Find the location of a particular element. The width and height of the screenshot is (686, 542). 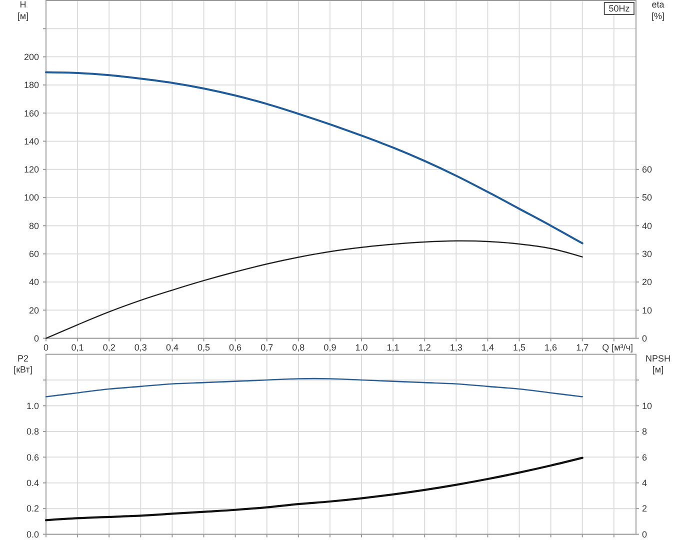

annotation: 50Hz is located at coordinates (619, 9).